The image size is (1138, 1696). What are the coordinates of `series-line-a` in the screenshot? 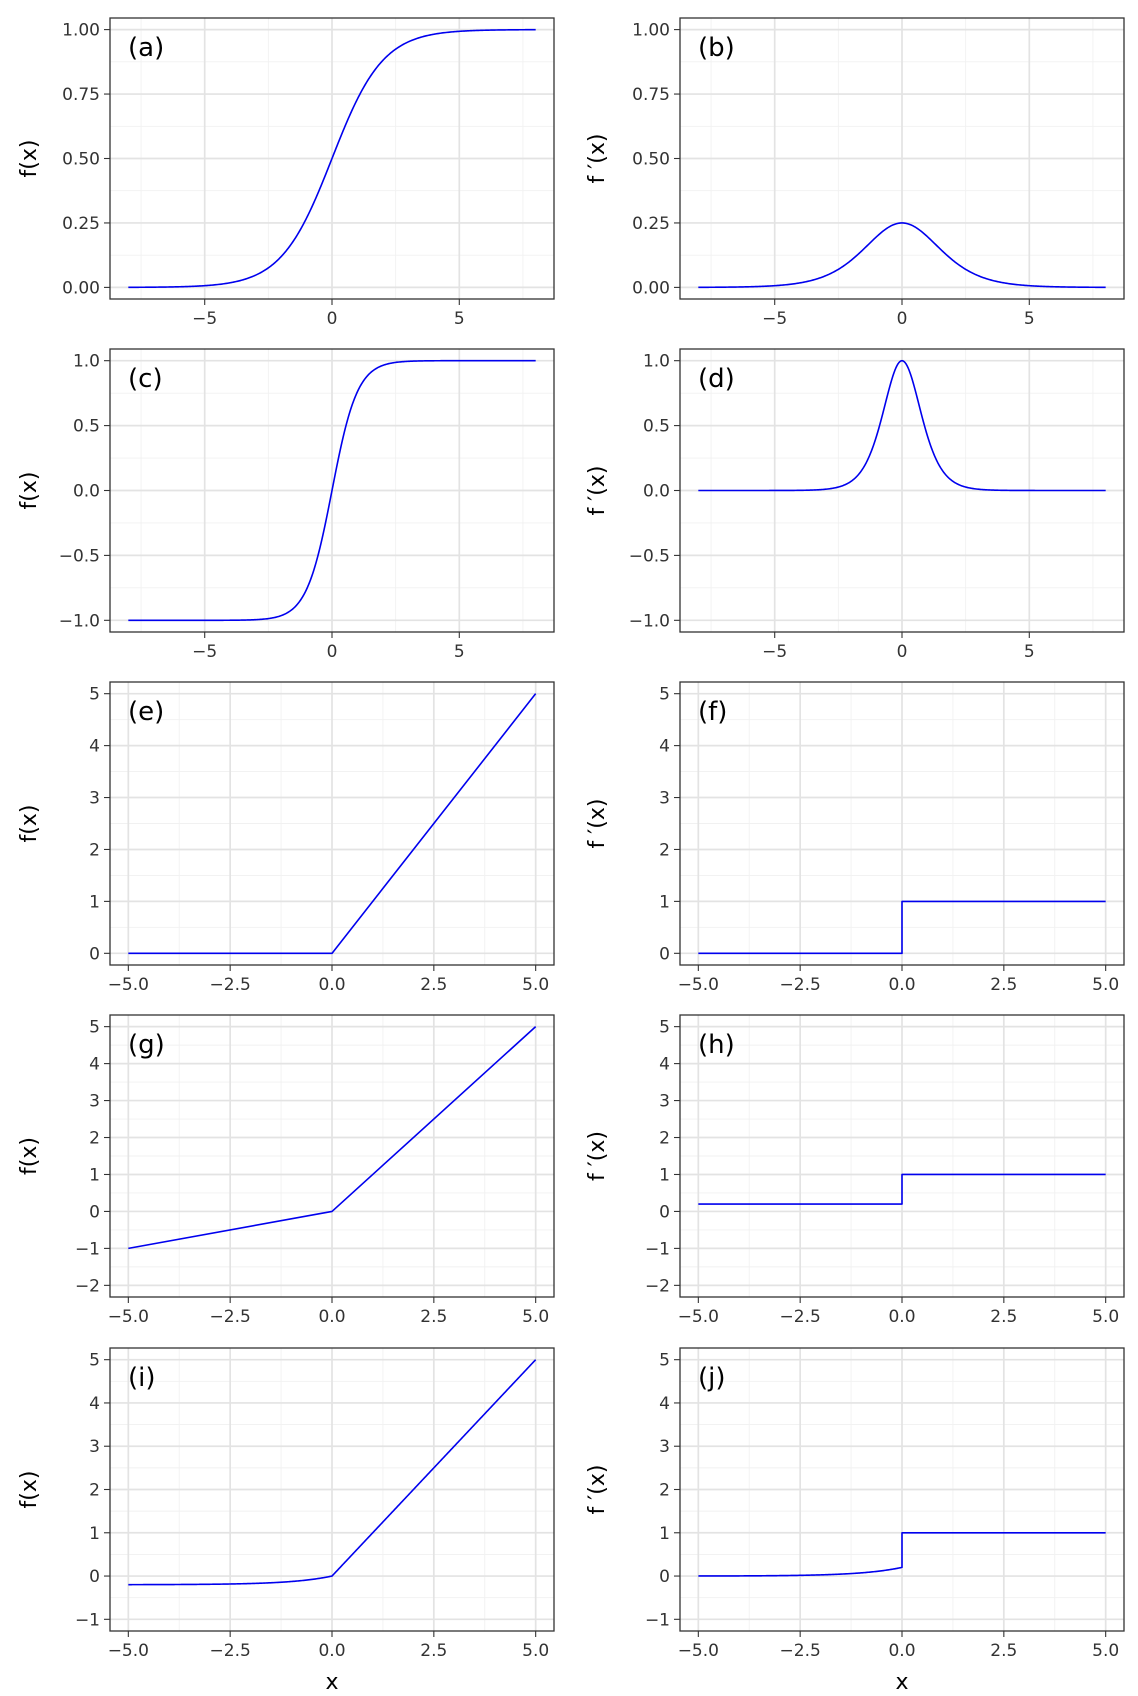 It's located at (332, 158).